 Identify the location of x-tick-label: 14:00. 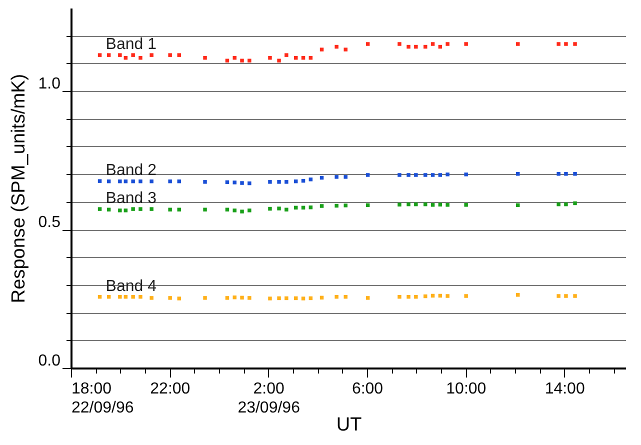
(564, 389).